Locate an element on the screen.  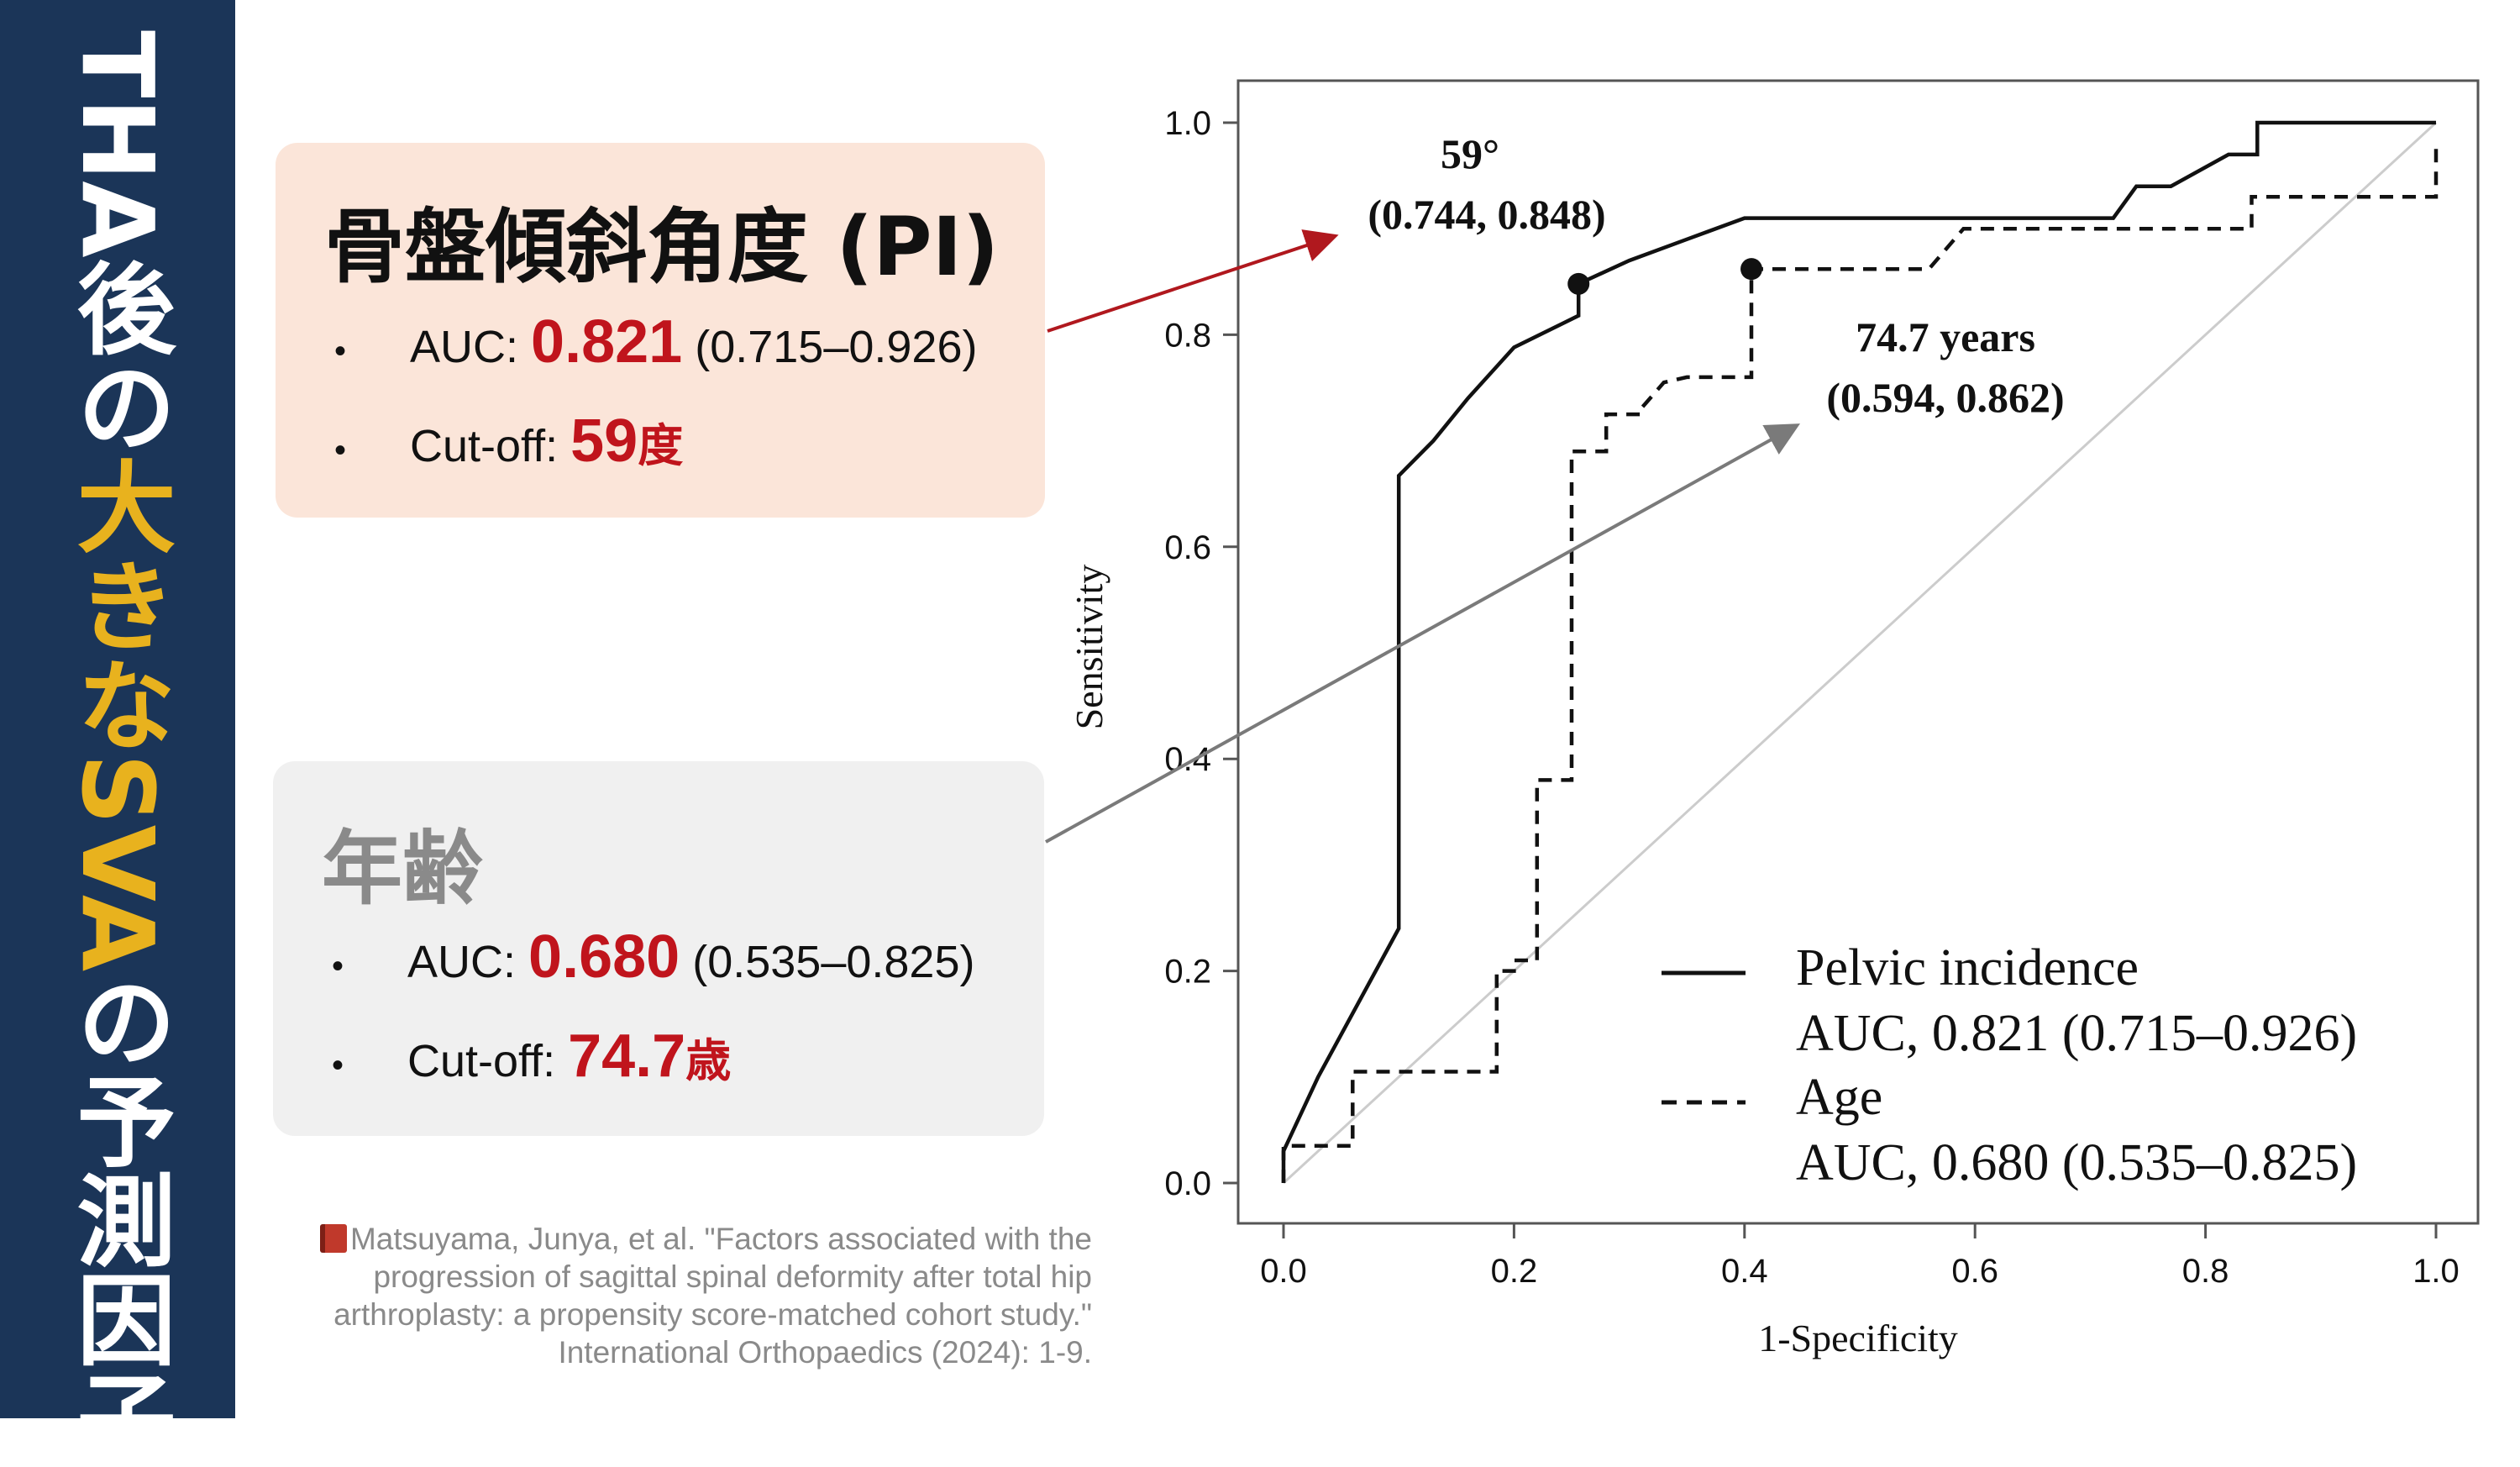
banner-title-highlight: 大きなSVA is located at coordinates (118, 713).